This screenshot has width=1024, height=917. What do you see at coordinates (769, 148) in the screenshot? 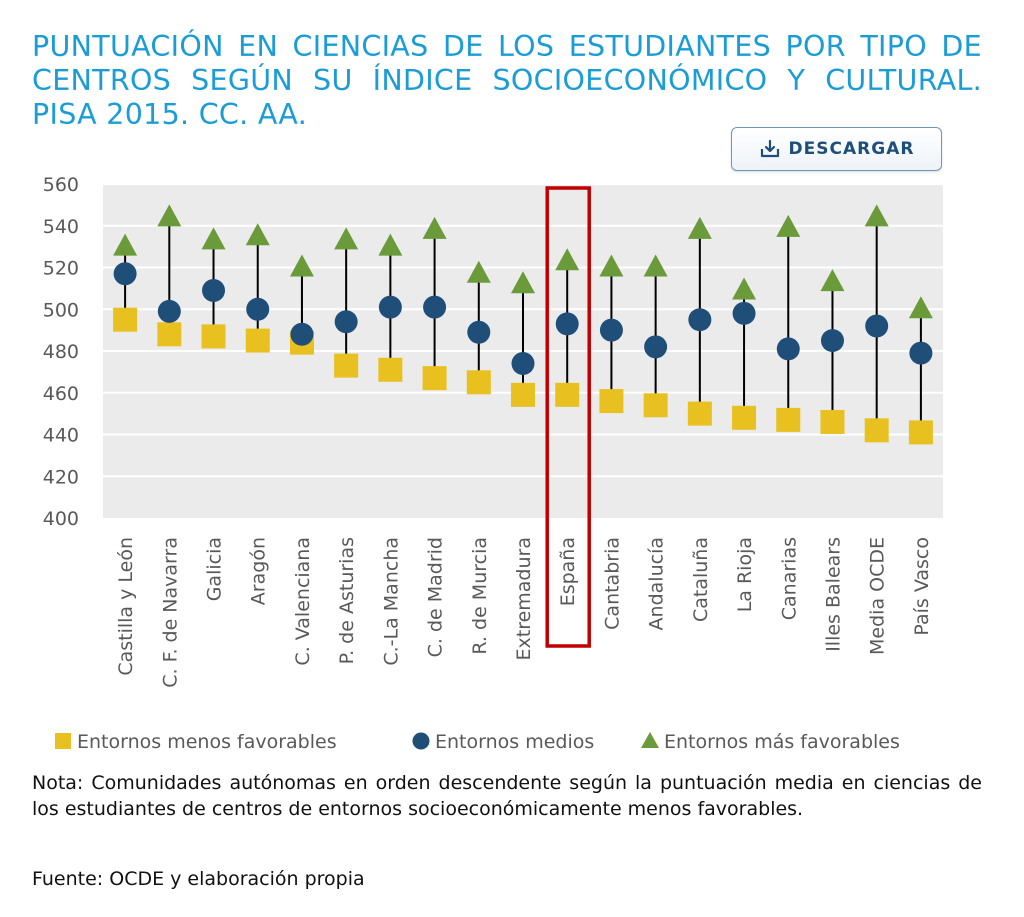
I see `download-icon` at bounding box center [769, 148].